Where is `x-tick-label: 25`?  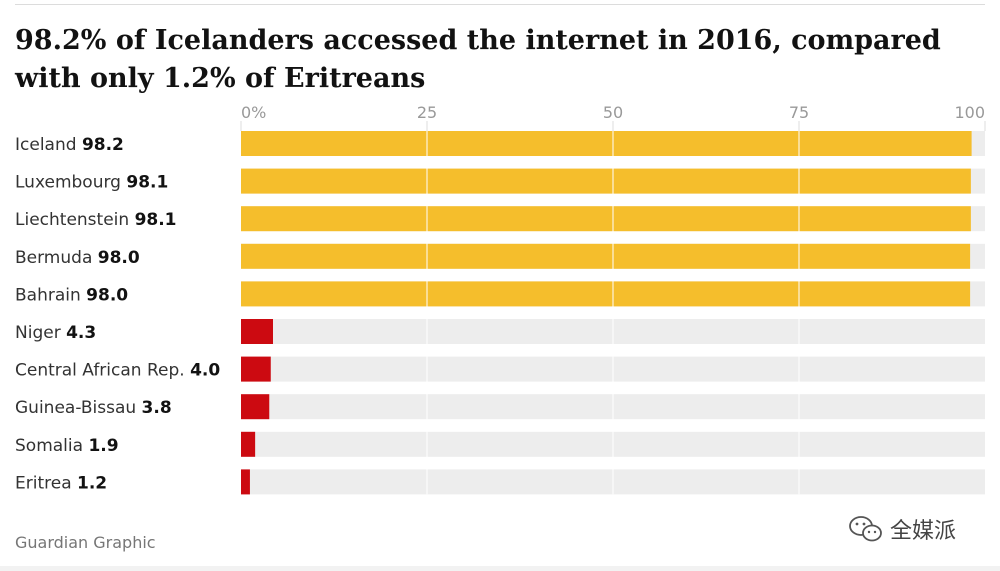
x-tick-label: 25 is located at coordinates (427, 112).